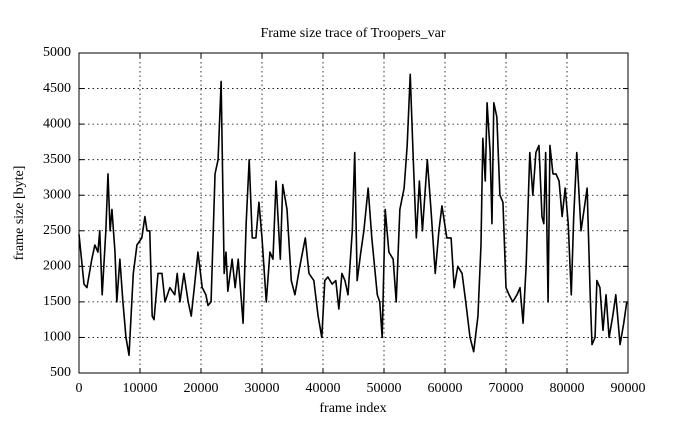  Describe the element at coordinates (384, 388) in the screenshot. I see `x-tick-label: 50000` at that location.